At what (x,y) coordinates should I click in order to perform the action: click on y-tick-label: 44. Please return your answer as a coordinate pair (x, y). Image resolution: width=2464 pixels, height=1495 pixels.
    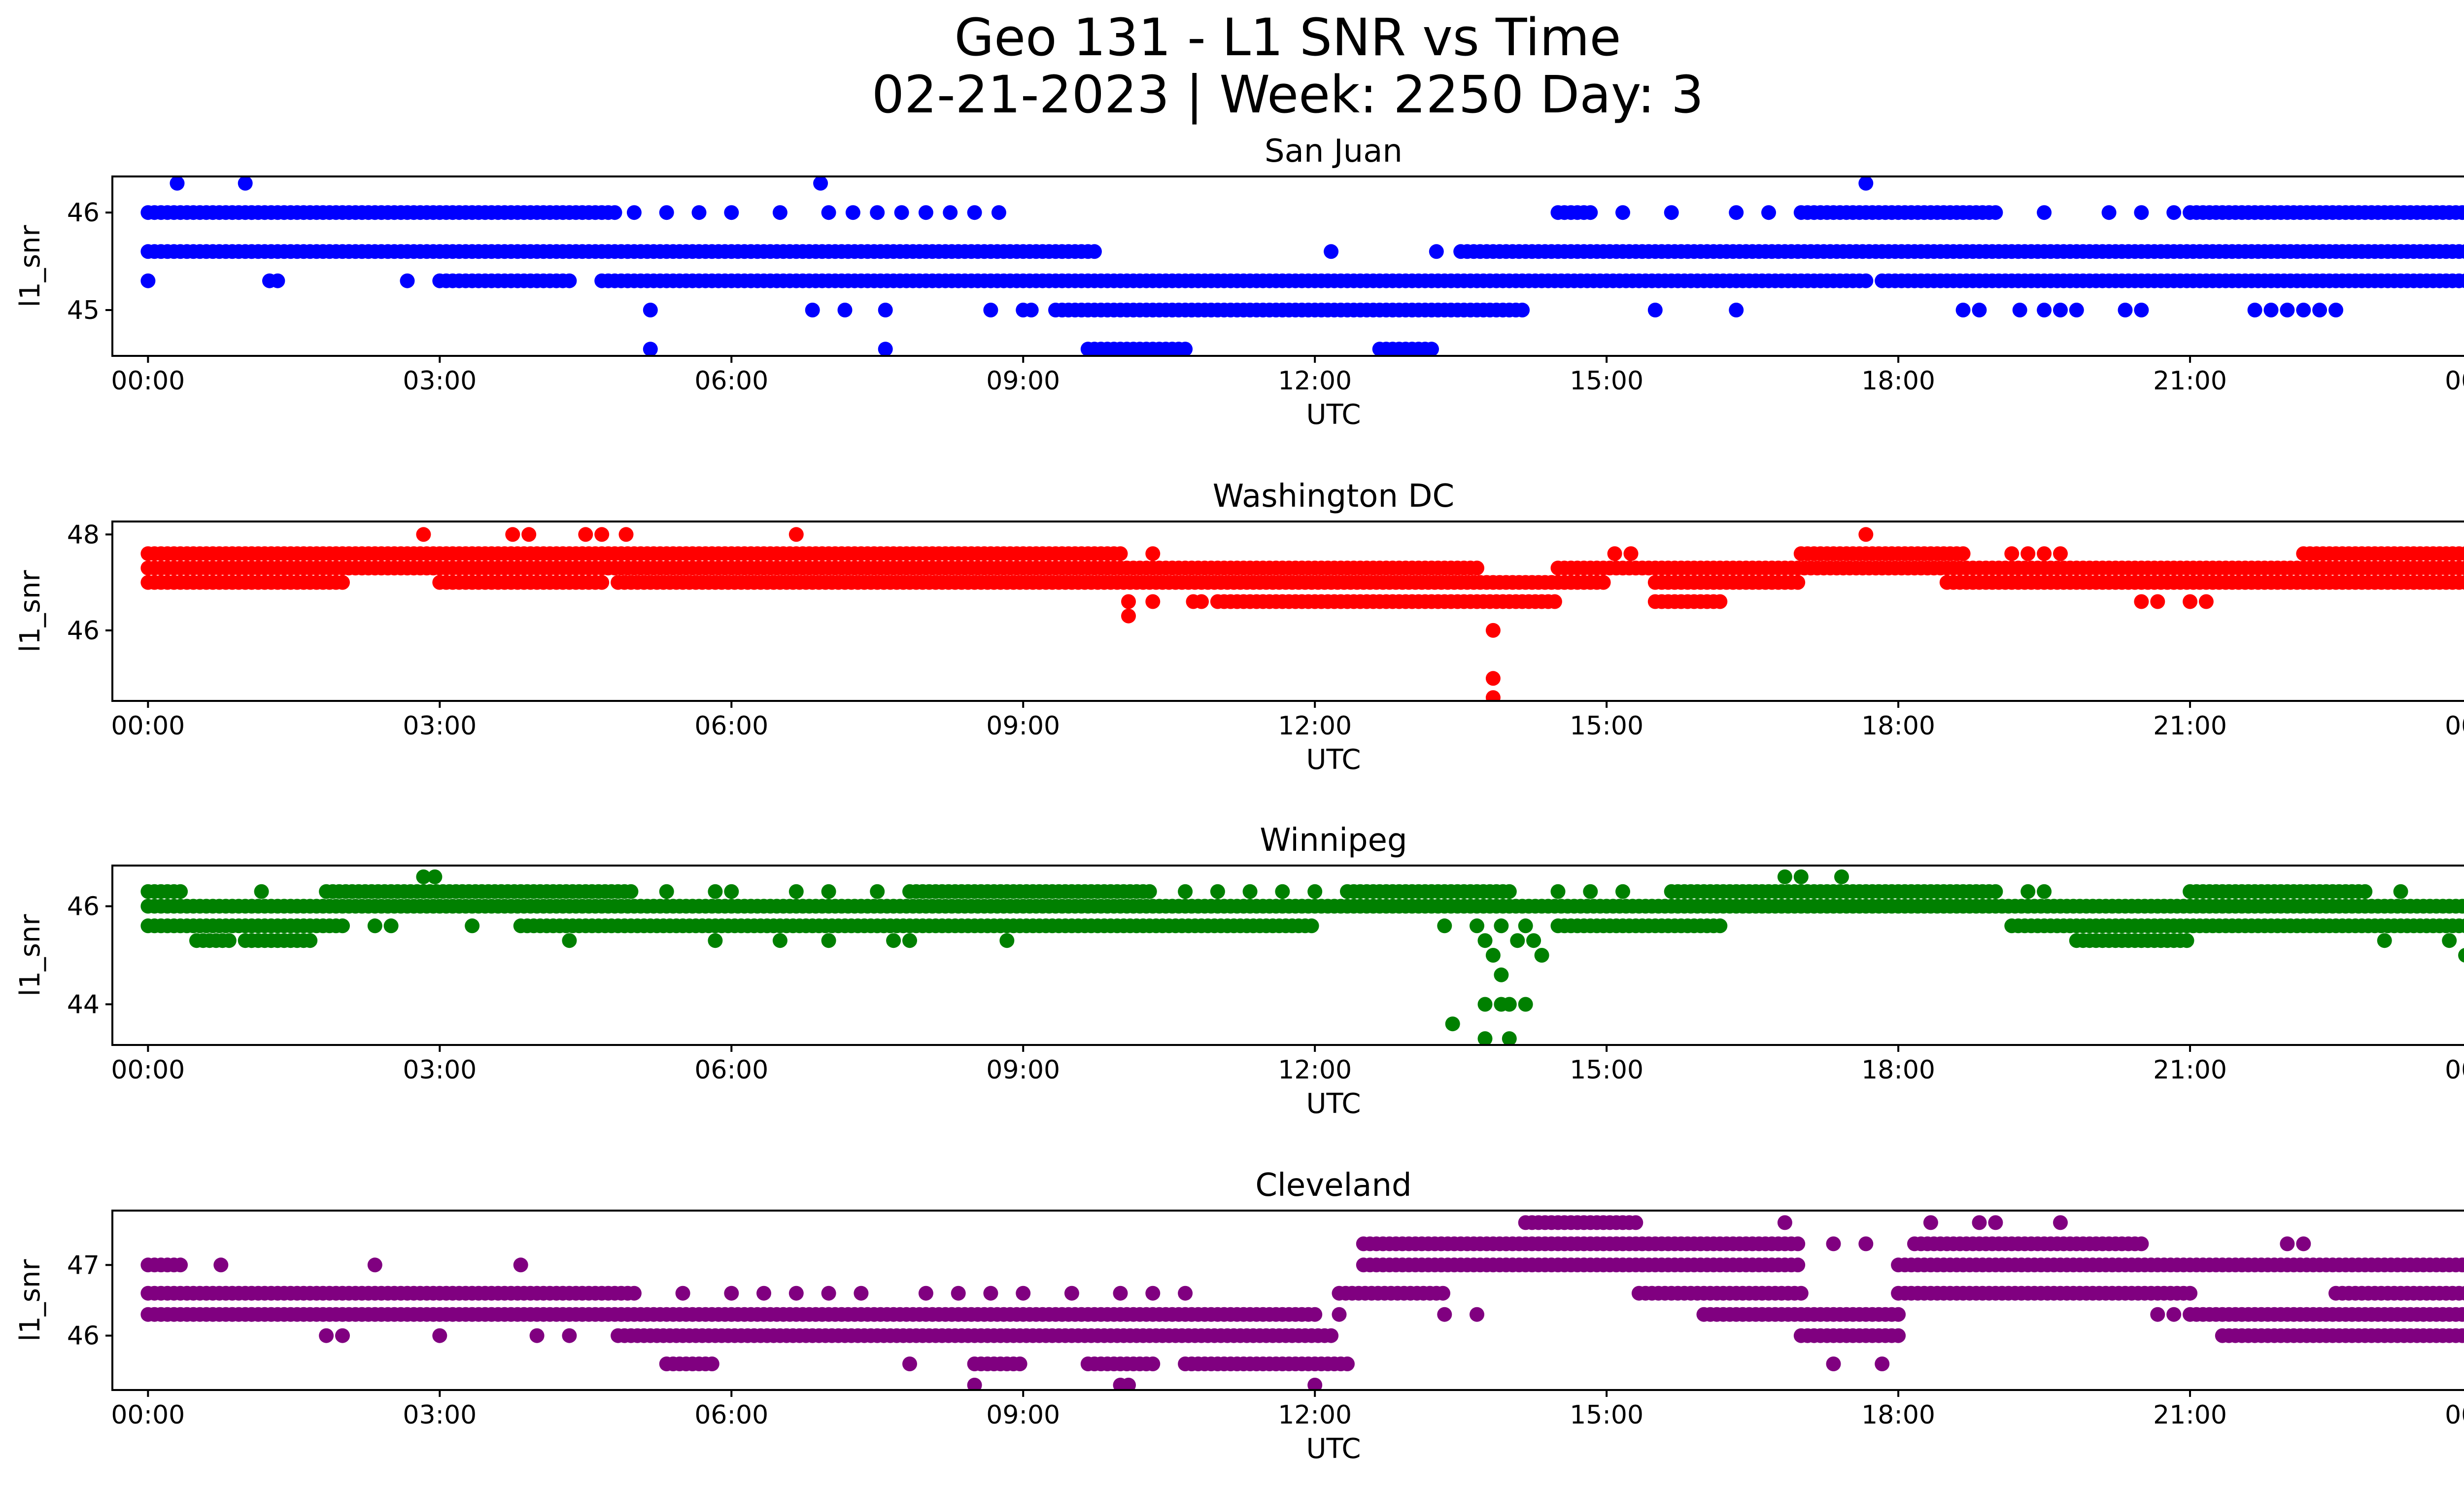
    Looking at the image, I should click on (83, 1004).